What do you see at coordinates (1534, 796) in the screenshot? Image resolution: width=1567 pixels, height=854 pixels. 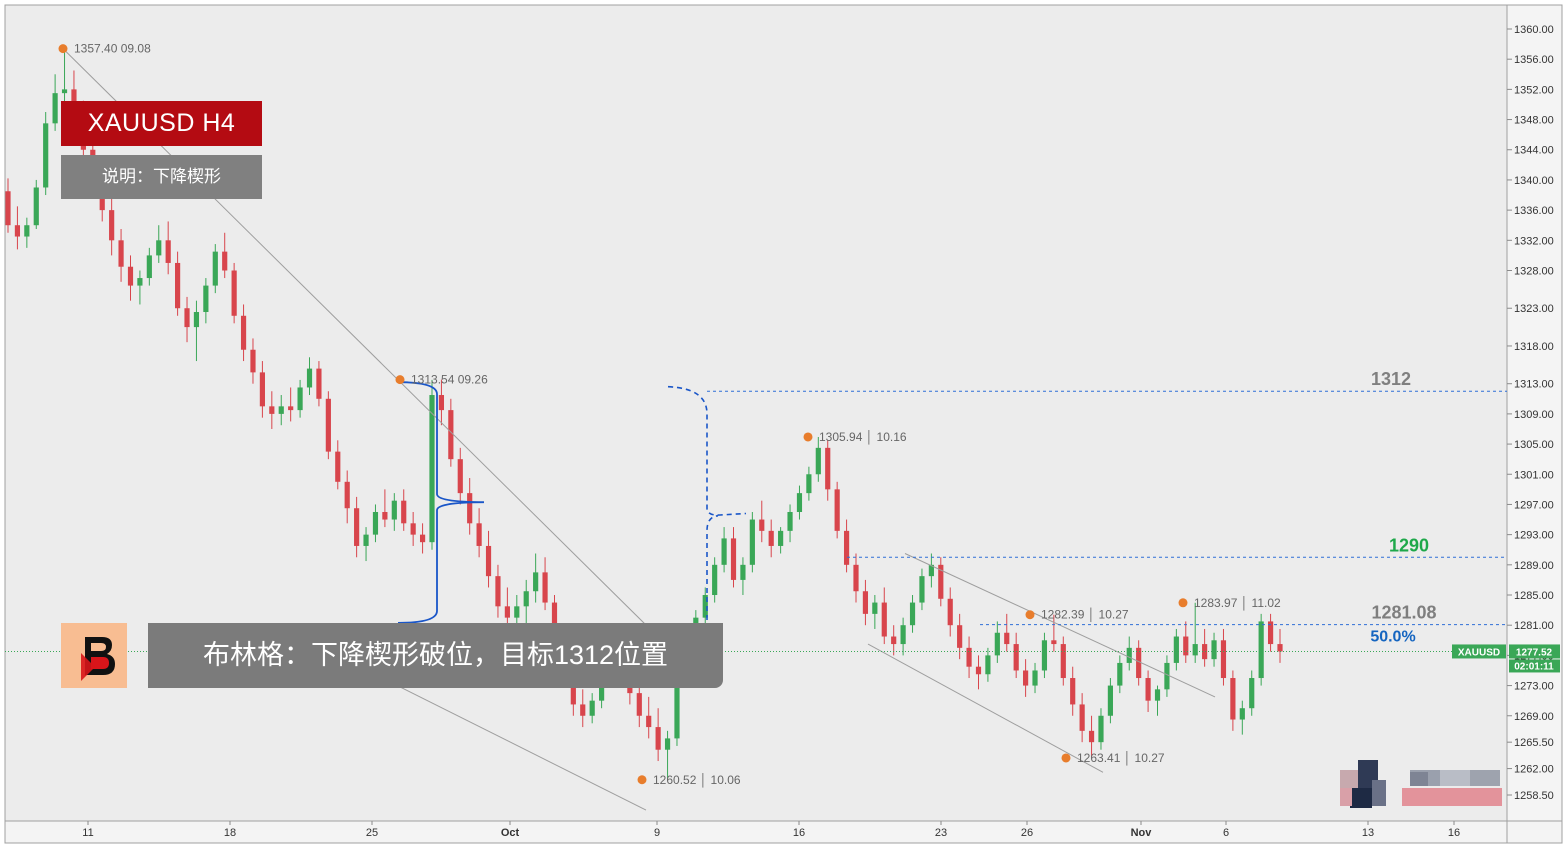 I see `y-tick-label: 1258.50` at bounding box center [1534, 796].